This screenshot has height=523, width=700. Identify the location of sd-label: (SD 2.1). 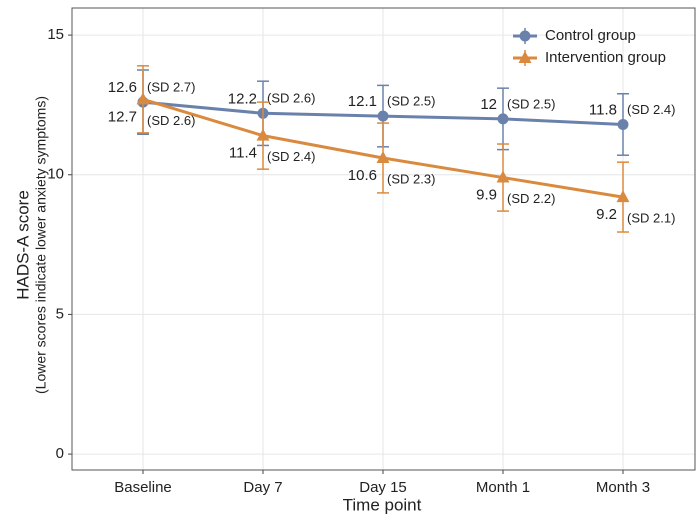
(651, 218).